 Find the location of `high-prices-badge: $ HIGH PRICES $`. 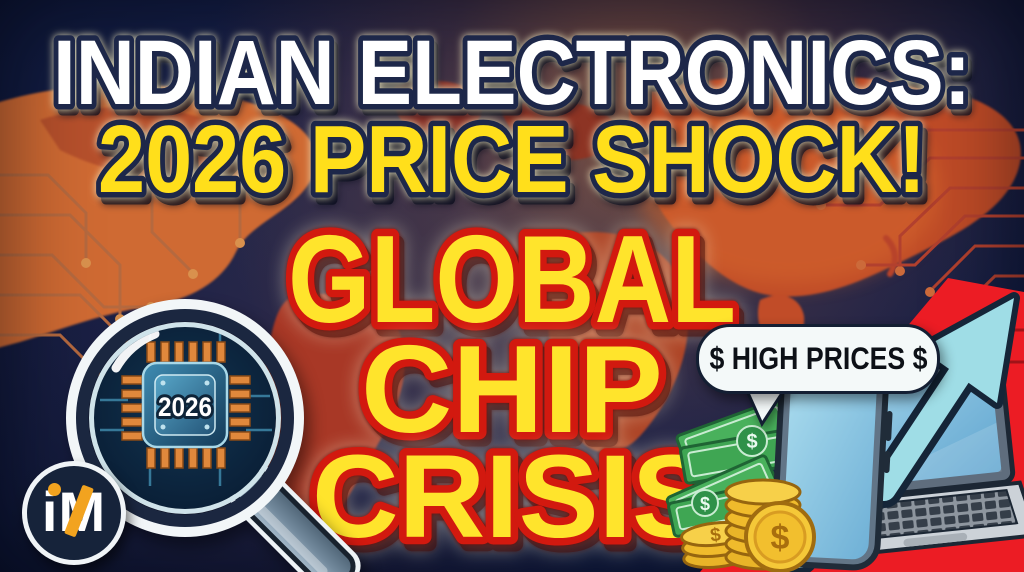

high-prices-badge: $ HIGH PRICES $ is located at coordinates (818, 359).